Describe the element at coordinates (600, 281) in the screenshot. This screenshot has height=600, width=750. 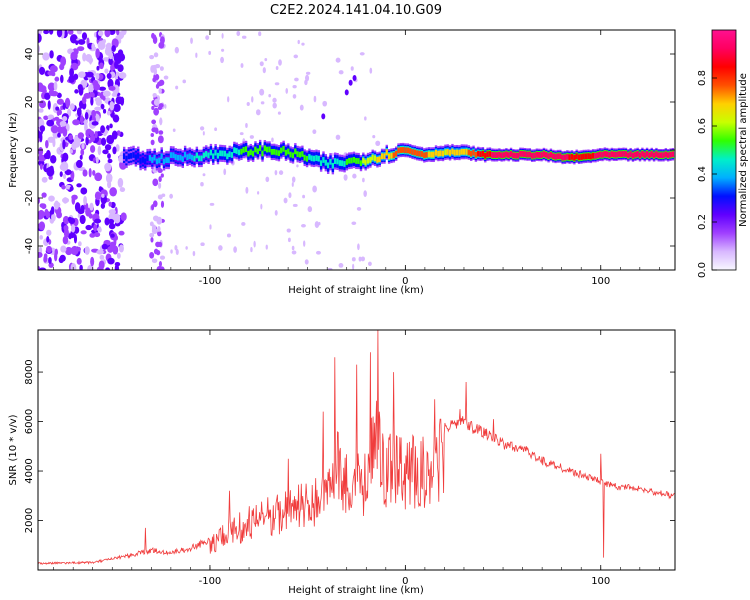
I see `x-tick-label: 100` at that location.